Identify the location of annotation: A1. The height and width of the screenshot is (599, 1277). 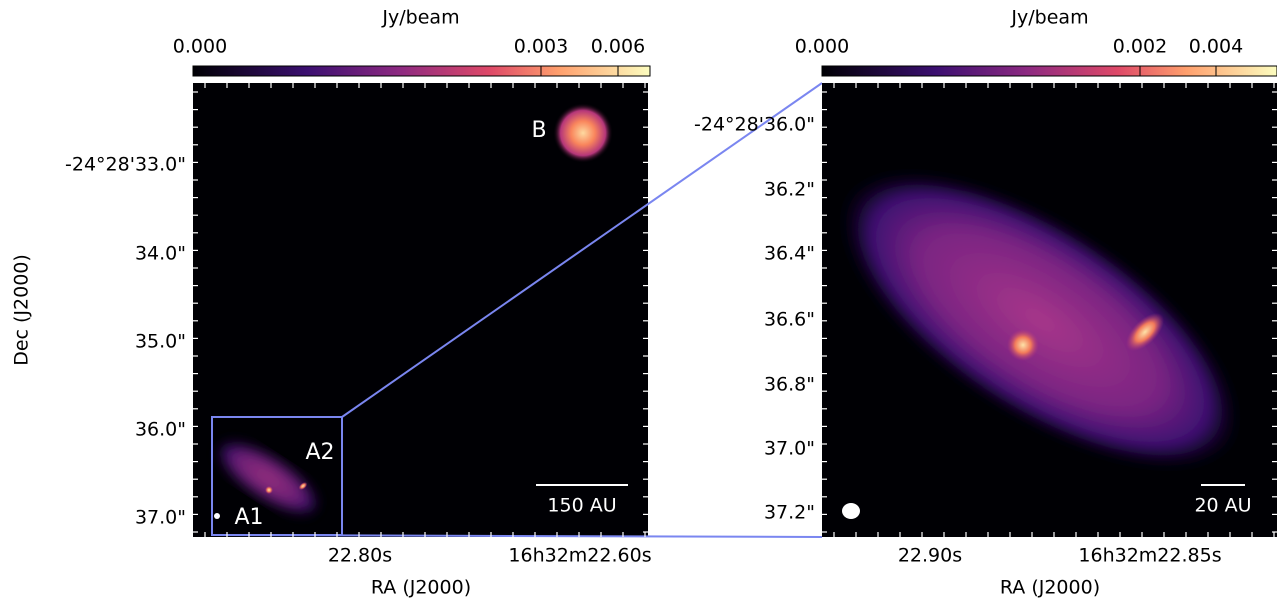
(248, 517).